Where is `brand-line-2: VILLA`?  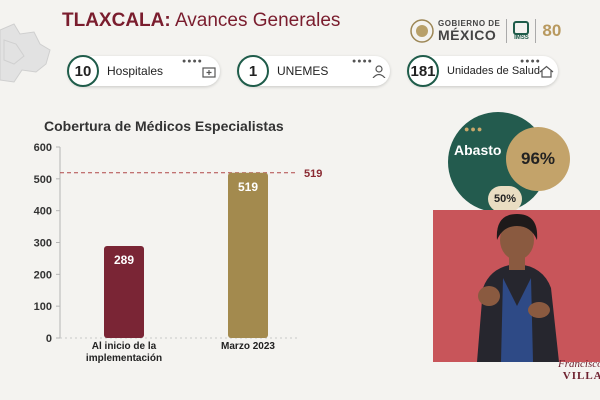
brand-line-2: VILLA is located at coordinates (581, 376).